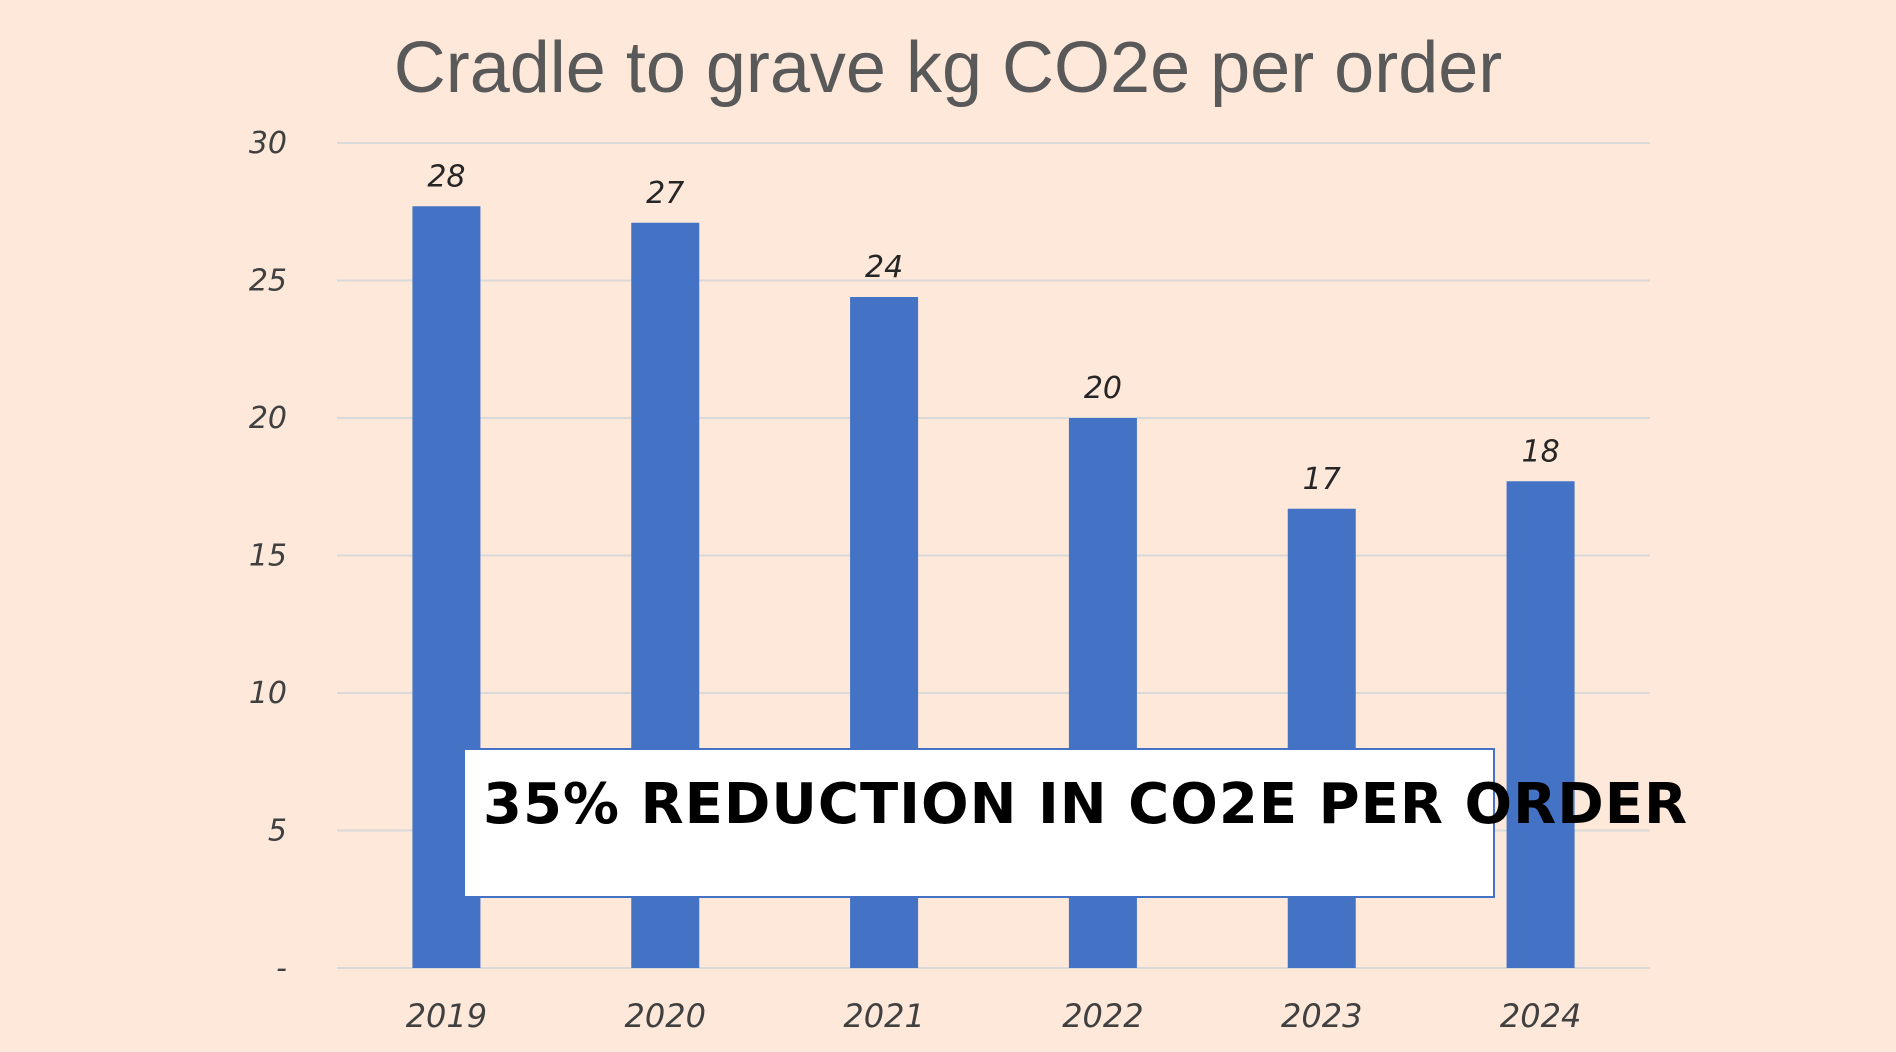 The height and width of the screenshot is (1052, 1896). I want to click on y-axis-ticks: - 5 10 15 20 25 30, so click(268, 556).